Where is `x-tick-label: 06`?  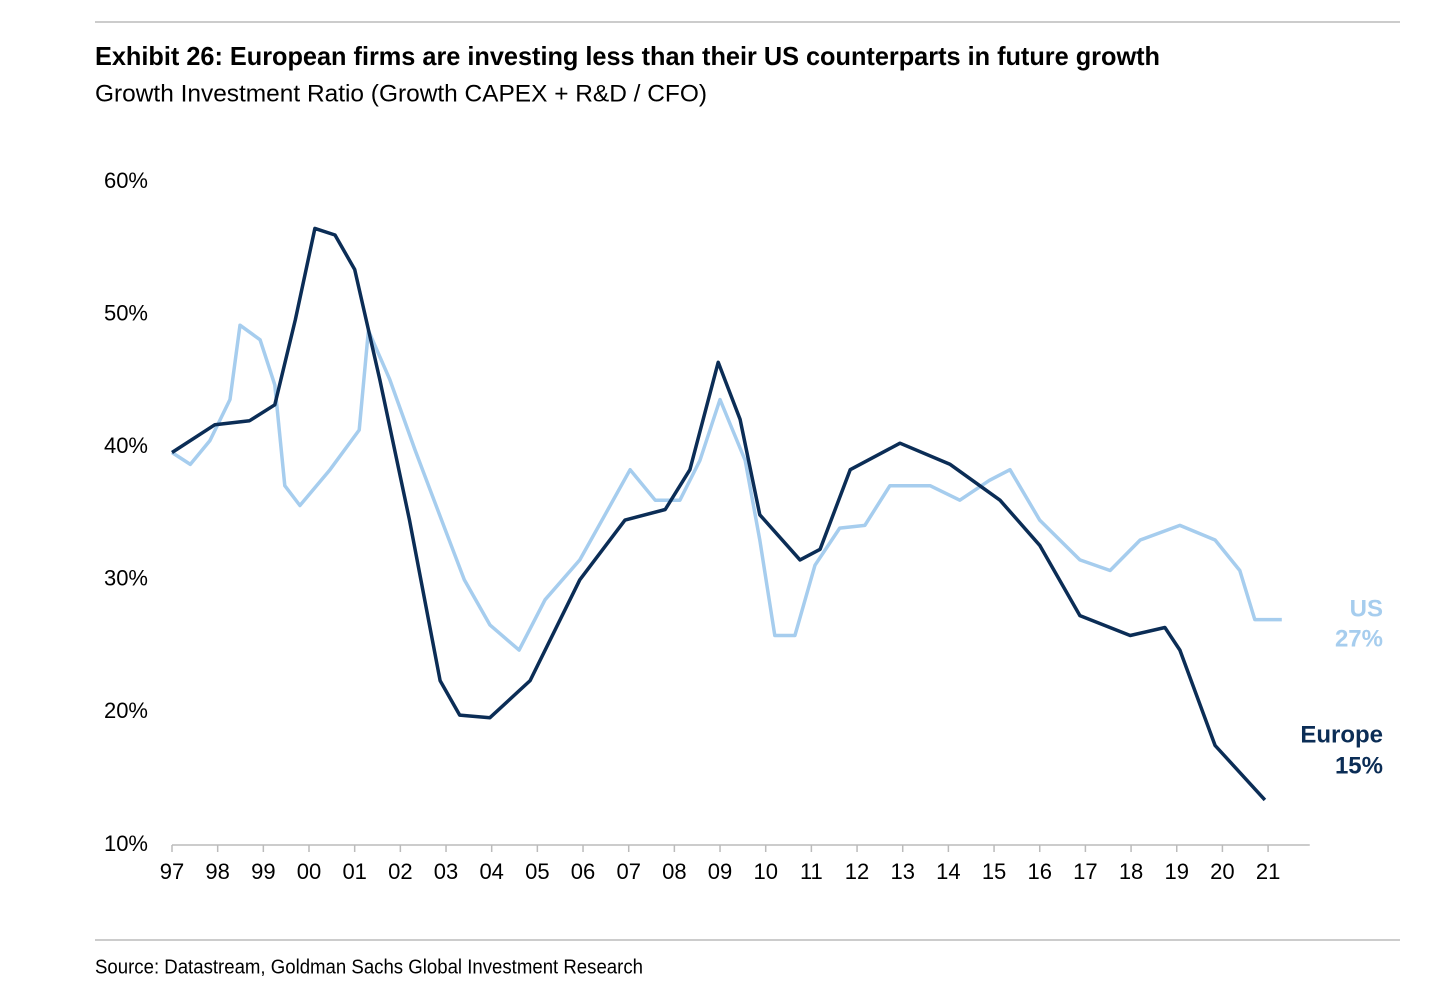 x-tick-label: 06 is located at coordinates (583, 871).